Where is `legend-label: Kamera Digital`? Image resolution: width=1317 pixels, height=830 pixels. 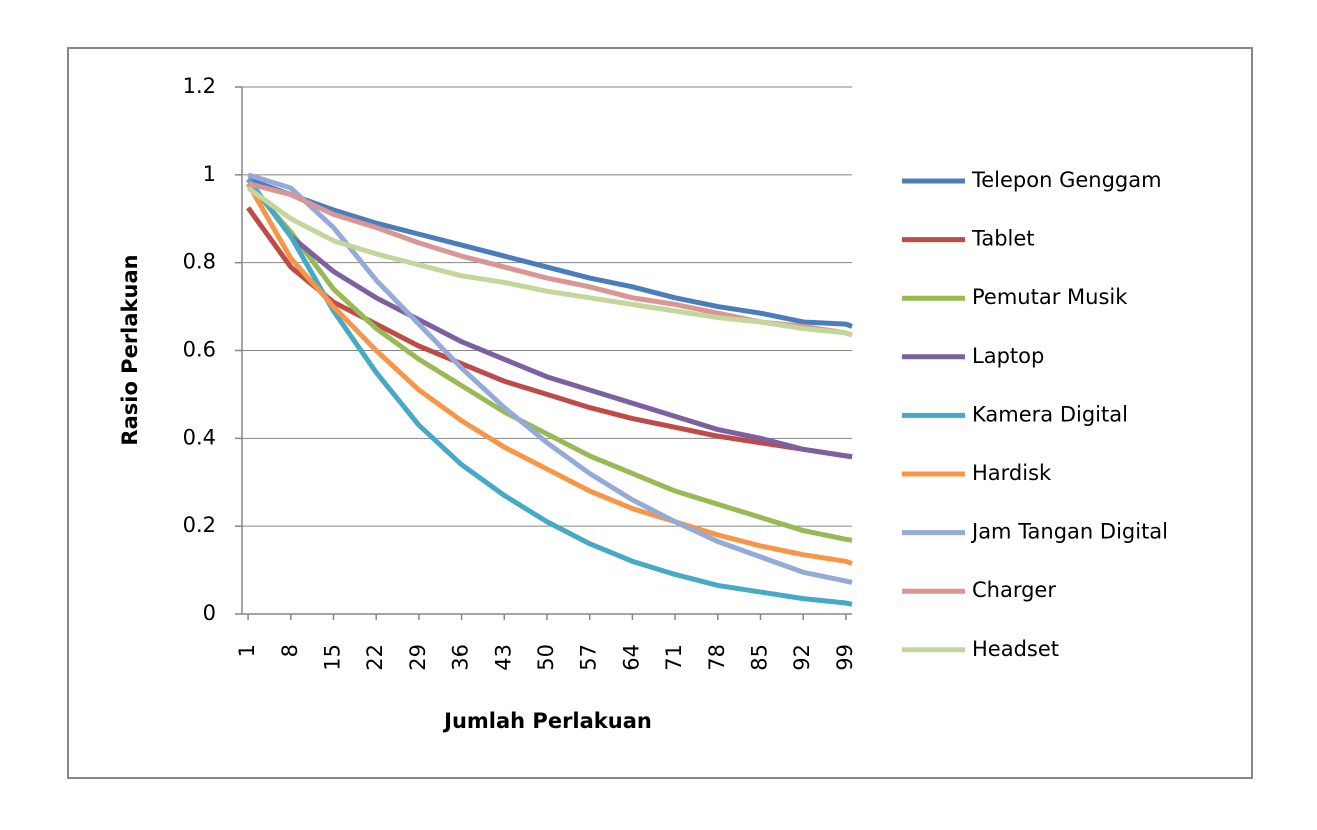
legend-label: Kamera Digital is located at coordinates (1050, 414).